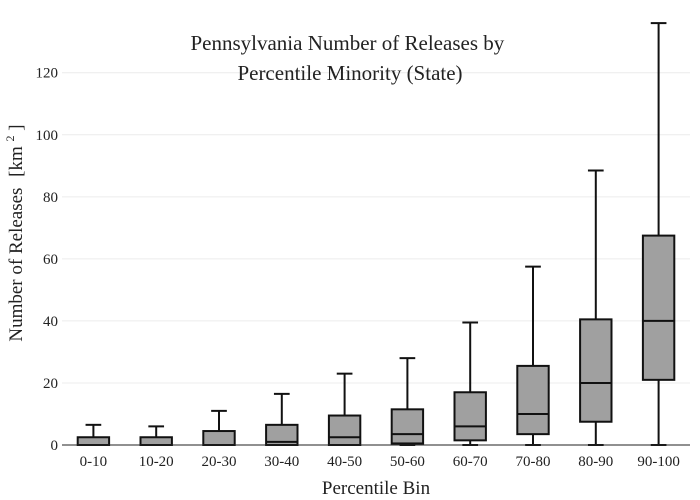 This screenshot has height=500, width=700. I want to click on x-tick-label: 40-50, so click(344, 462).